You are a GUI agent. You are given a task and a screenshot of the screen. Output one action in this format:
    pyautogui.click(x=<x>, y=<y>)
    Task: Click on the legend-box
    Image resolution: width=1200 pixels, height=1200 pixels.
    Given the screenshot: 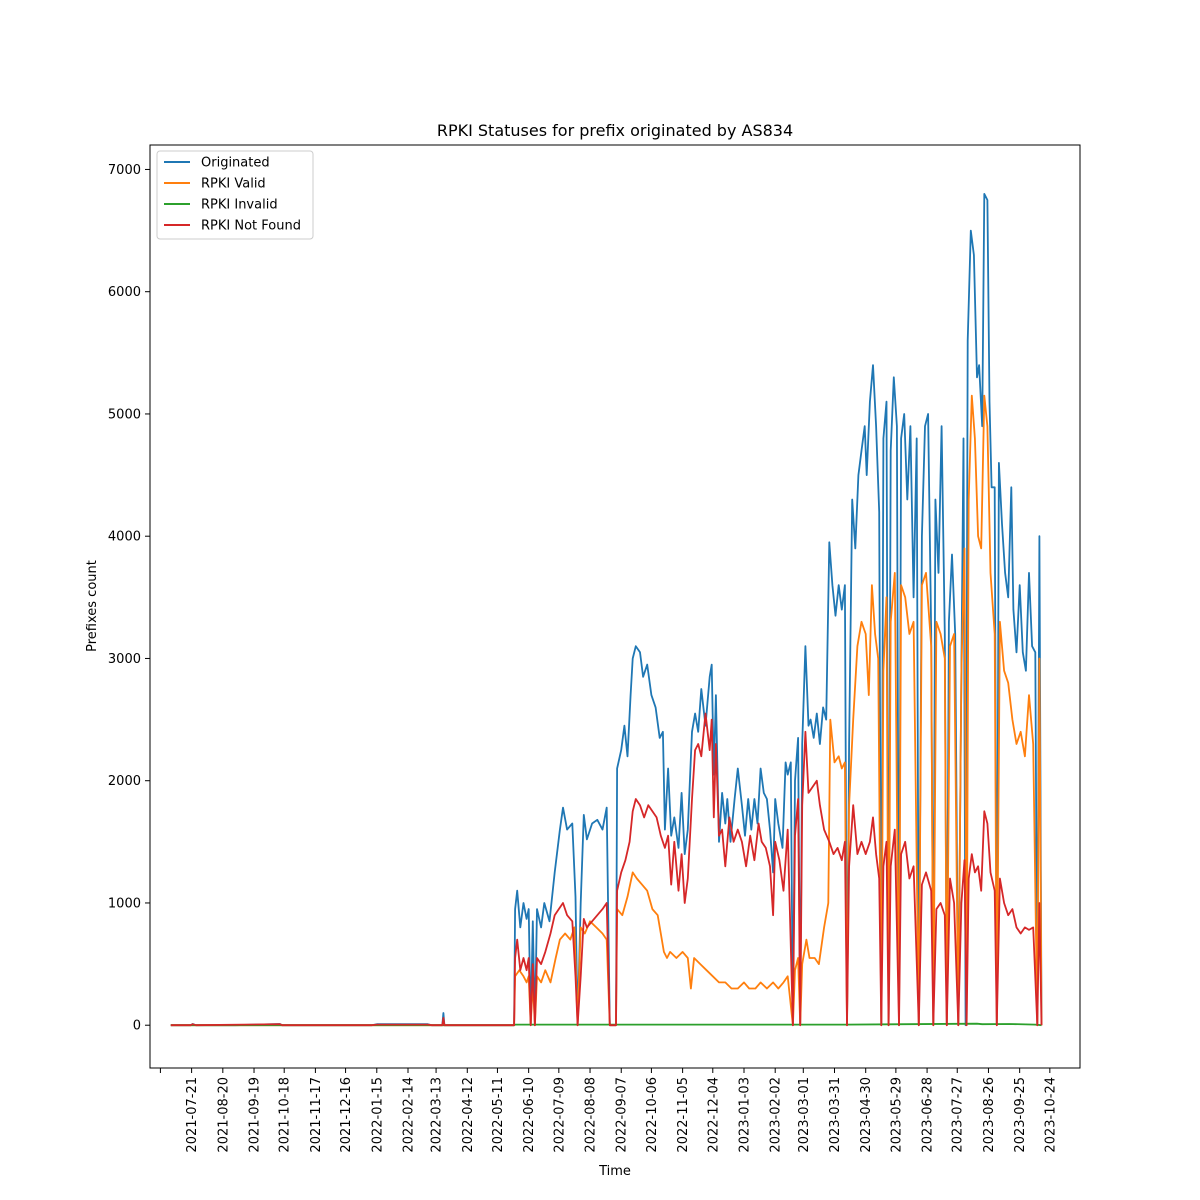 What is the action you would take?
    pyautogui.click(x=235, y=195)
    